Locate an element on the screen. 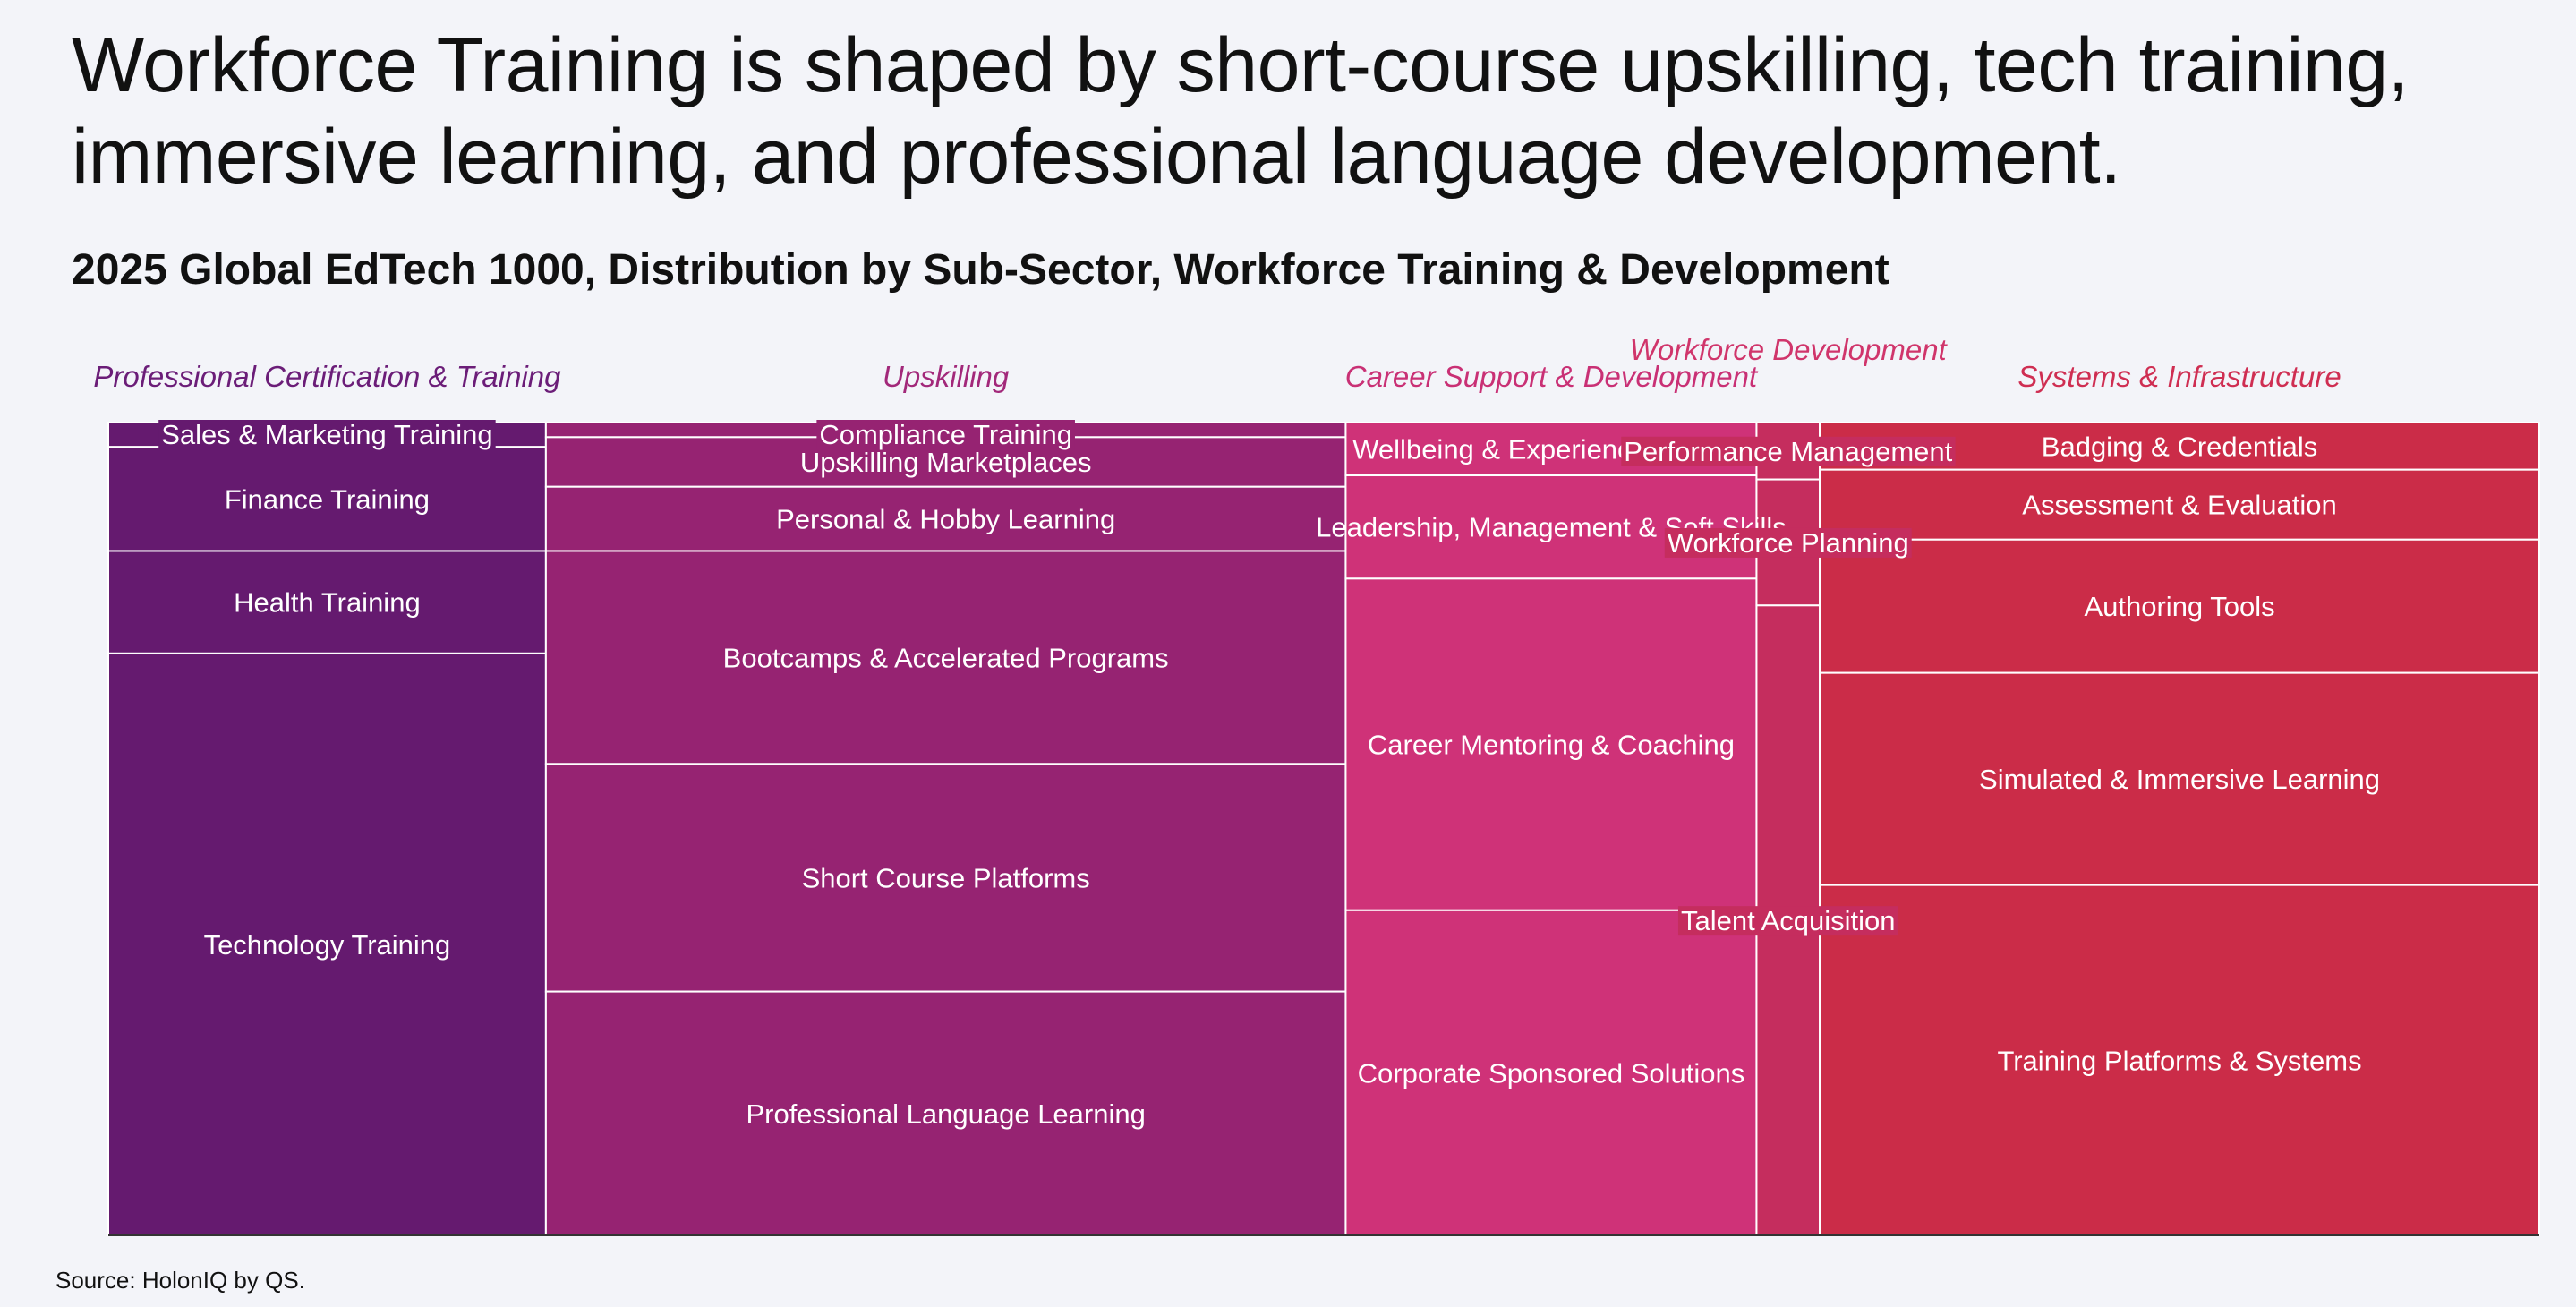 Image resolution: width=2576 pixels, height=1307 pixels. segment-label-authoring-tools: Authoring Tools is located at coordinates (2179, 606).